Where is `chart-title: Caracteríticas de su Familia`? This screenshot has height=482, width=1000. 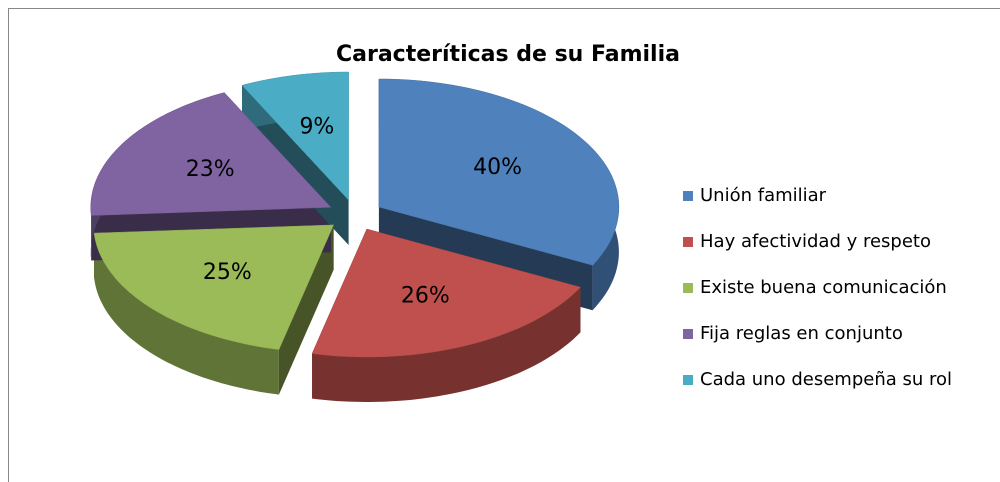
chart-title: Caracteríticas de su Familia is located at coordinates (508, 54).